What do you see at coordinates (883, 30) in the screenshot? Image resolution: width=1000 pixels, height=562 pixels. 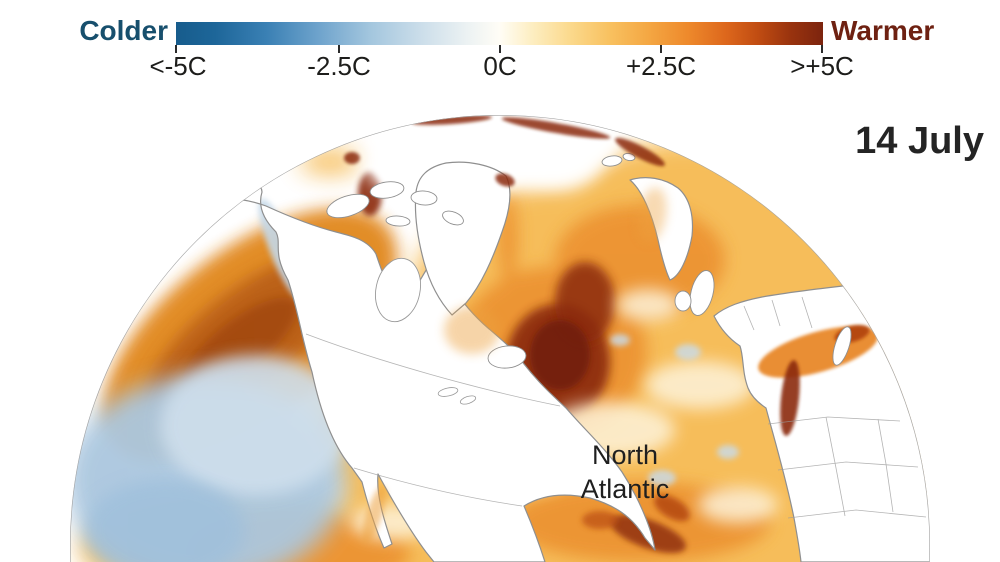 I see `legend-warmer-label: Warmer` at bounding box center [883, 30].